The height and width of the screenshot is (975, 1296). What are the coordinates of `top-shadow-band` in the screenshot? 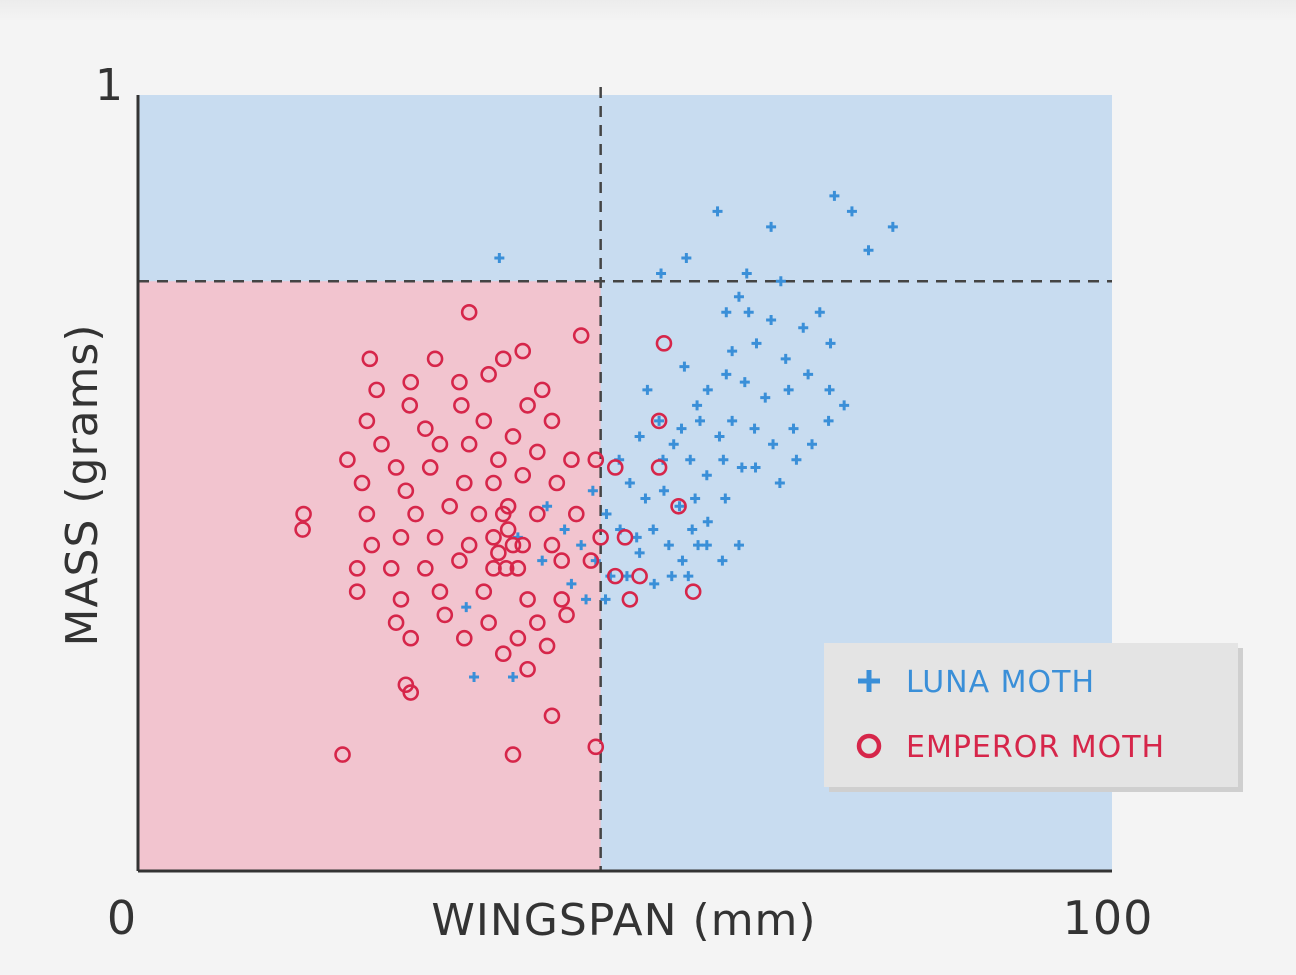 It's located at (648, 11).